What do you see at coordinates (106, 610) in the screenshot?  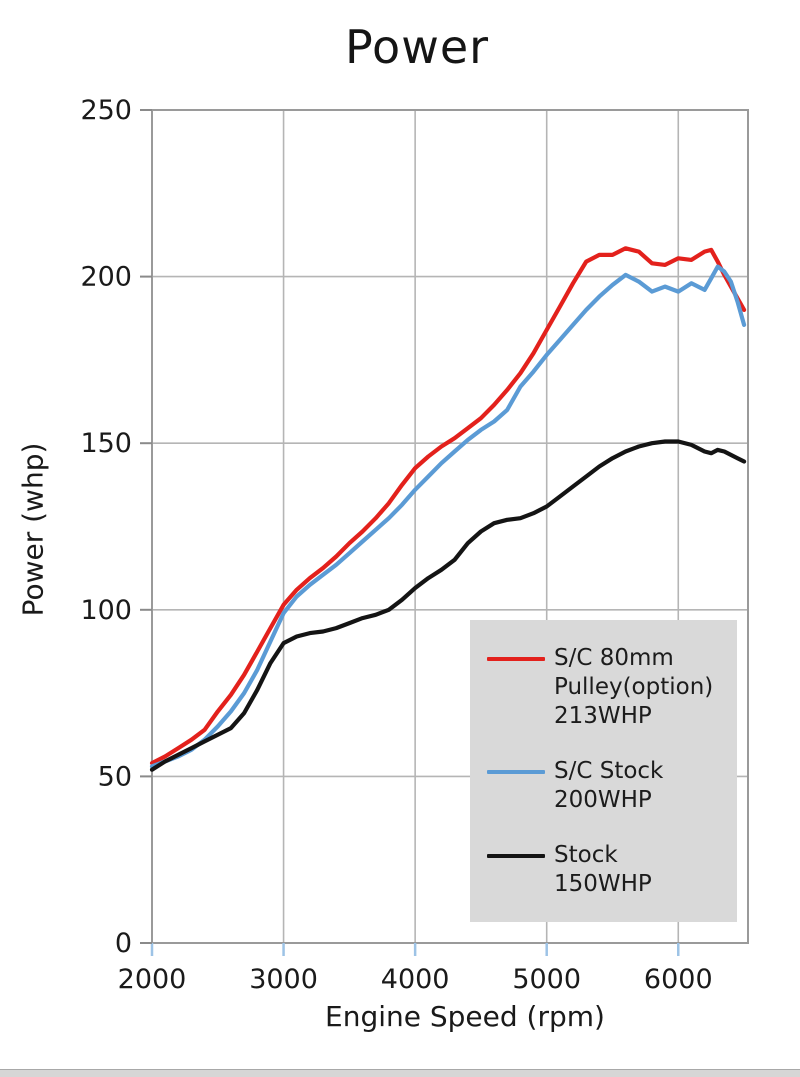 I see `y-tick-label: 100` at bounding box center [106, 610].